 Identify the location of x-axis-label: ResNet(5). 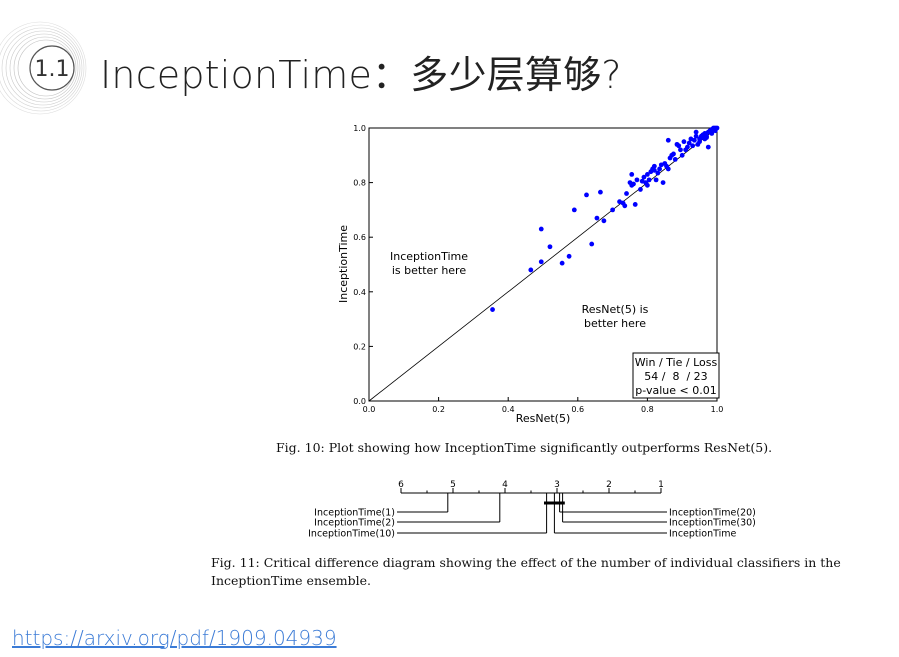
(543, 418).